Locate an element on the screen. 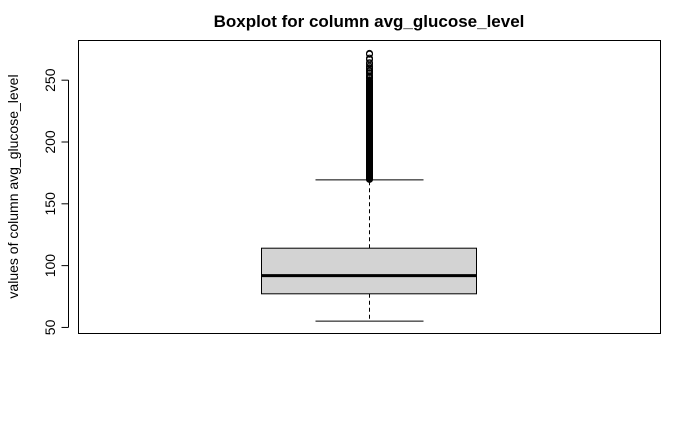 The width and height of the screenshot is (700, 432). y-tick-label: 200 is located at coordinates (50, 142).